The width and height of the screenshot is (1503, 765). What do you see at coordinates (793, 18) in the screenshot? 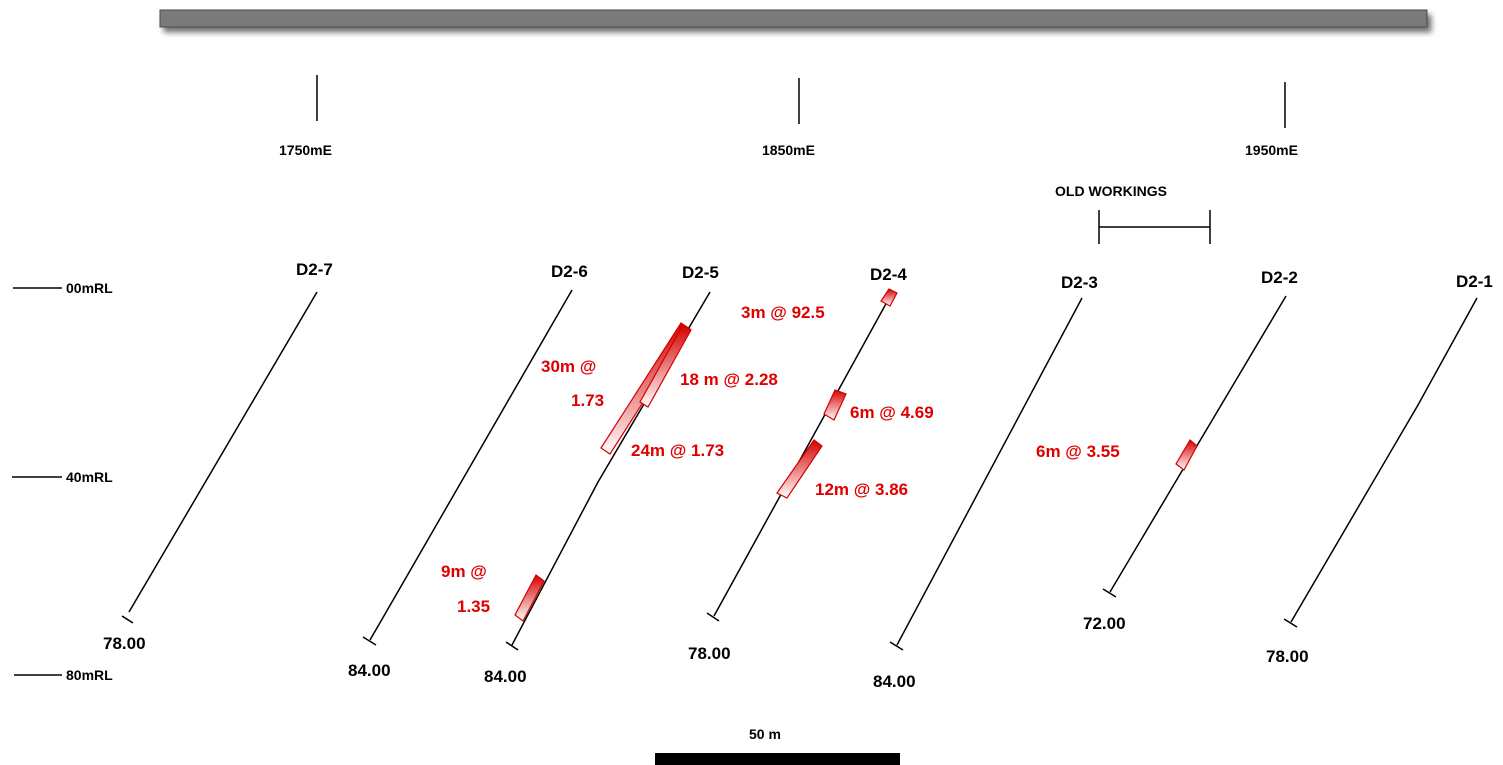
I see `surface-bar` at bounding box center [793, 18].